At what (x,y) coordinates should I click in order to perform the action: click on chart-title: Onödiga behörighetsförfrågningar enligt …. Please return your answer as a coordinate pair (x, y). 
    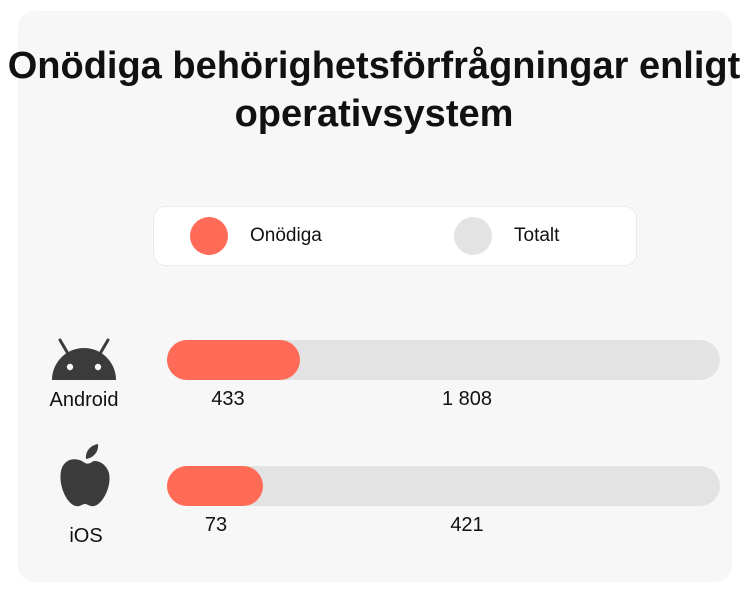
    Looking at the image, I should click on (374, 90).